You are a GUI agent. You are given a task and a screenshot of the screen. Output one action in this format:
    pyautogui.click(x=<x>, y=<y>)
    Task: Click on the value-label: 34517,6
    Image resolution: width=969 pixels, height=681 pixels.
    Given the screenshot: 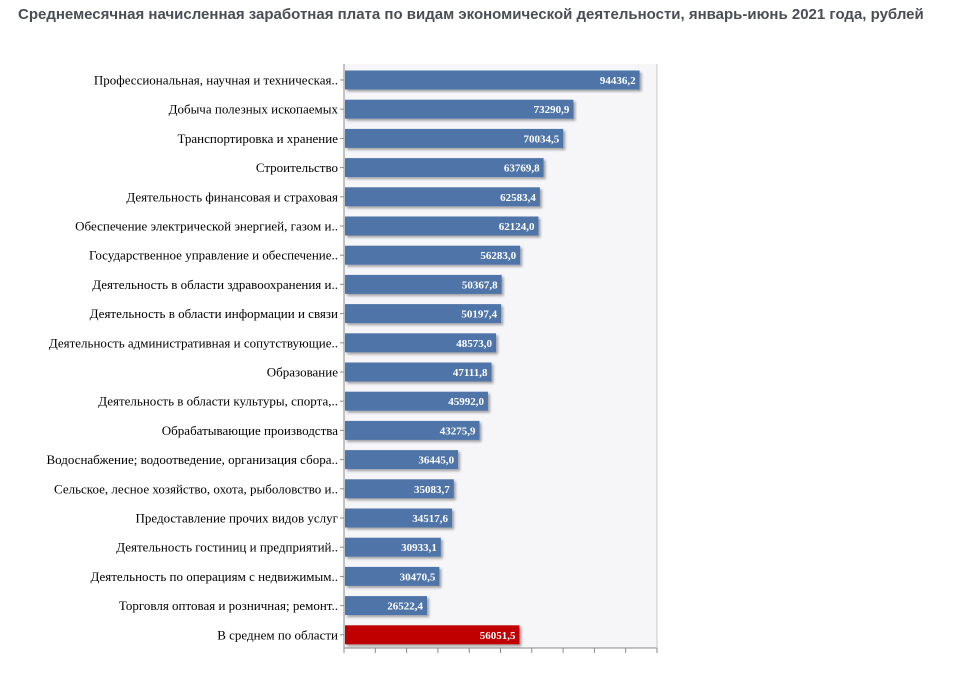 What is the action you would take?
    pyautogui.click(x=430, y=519)
    